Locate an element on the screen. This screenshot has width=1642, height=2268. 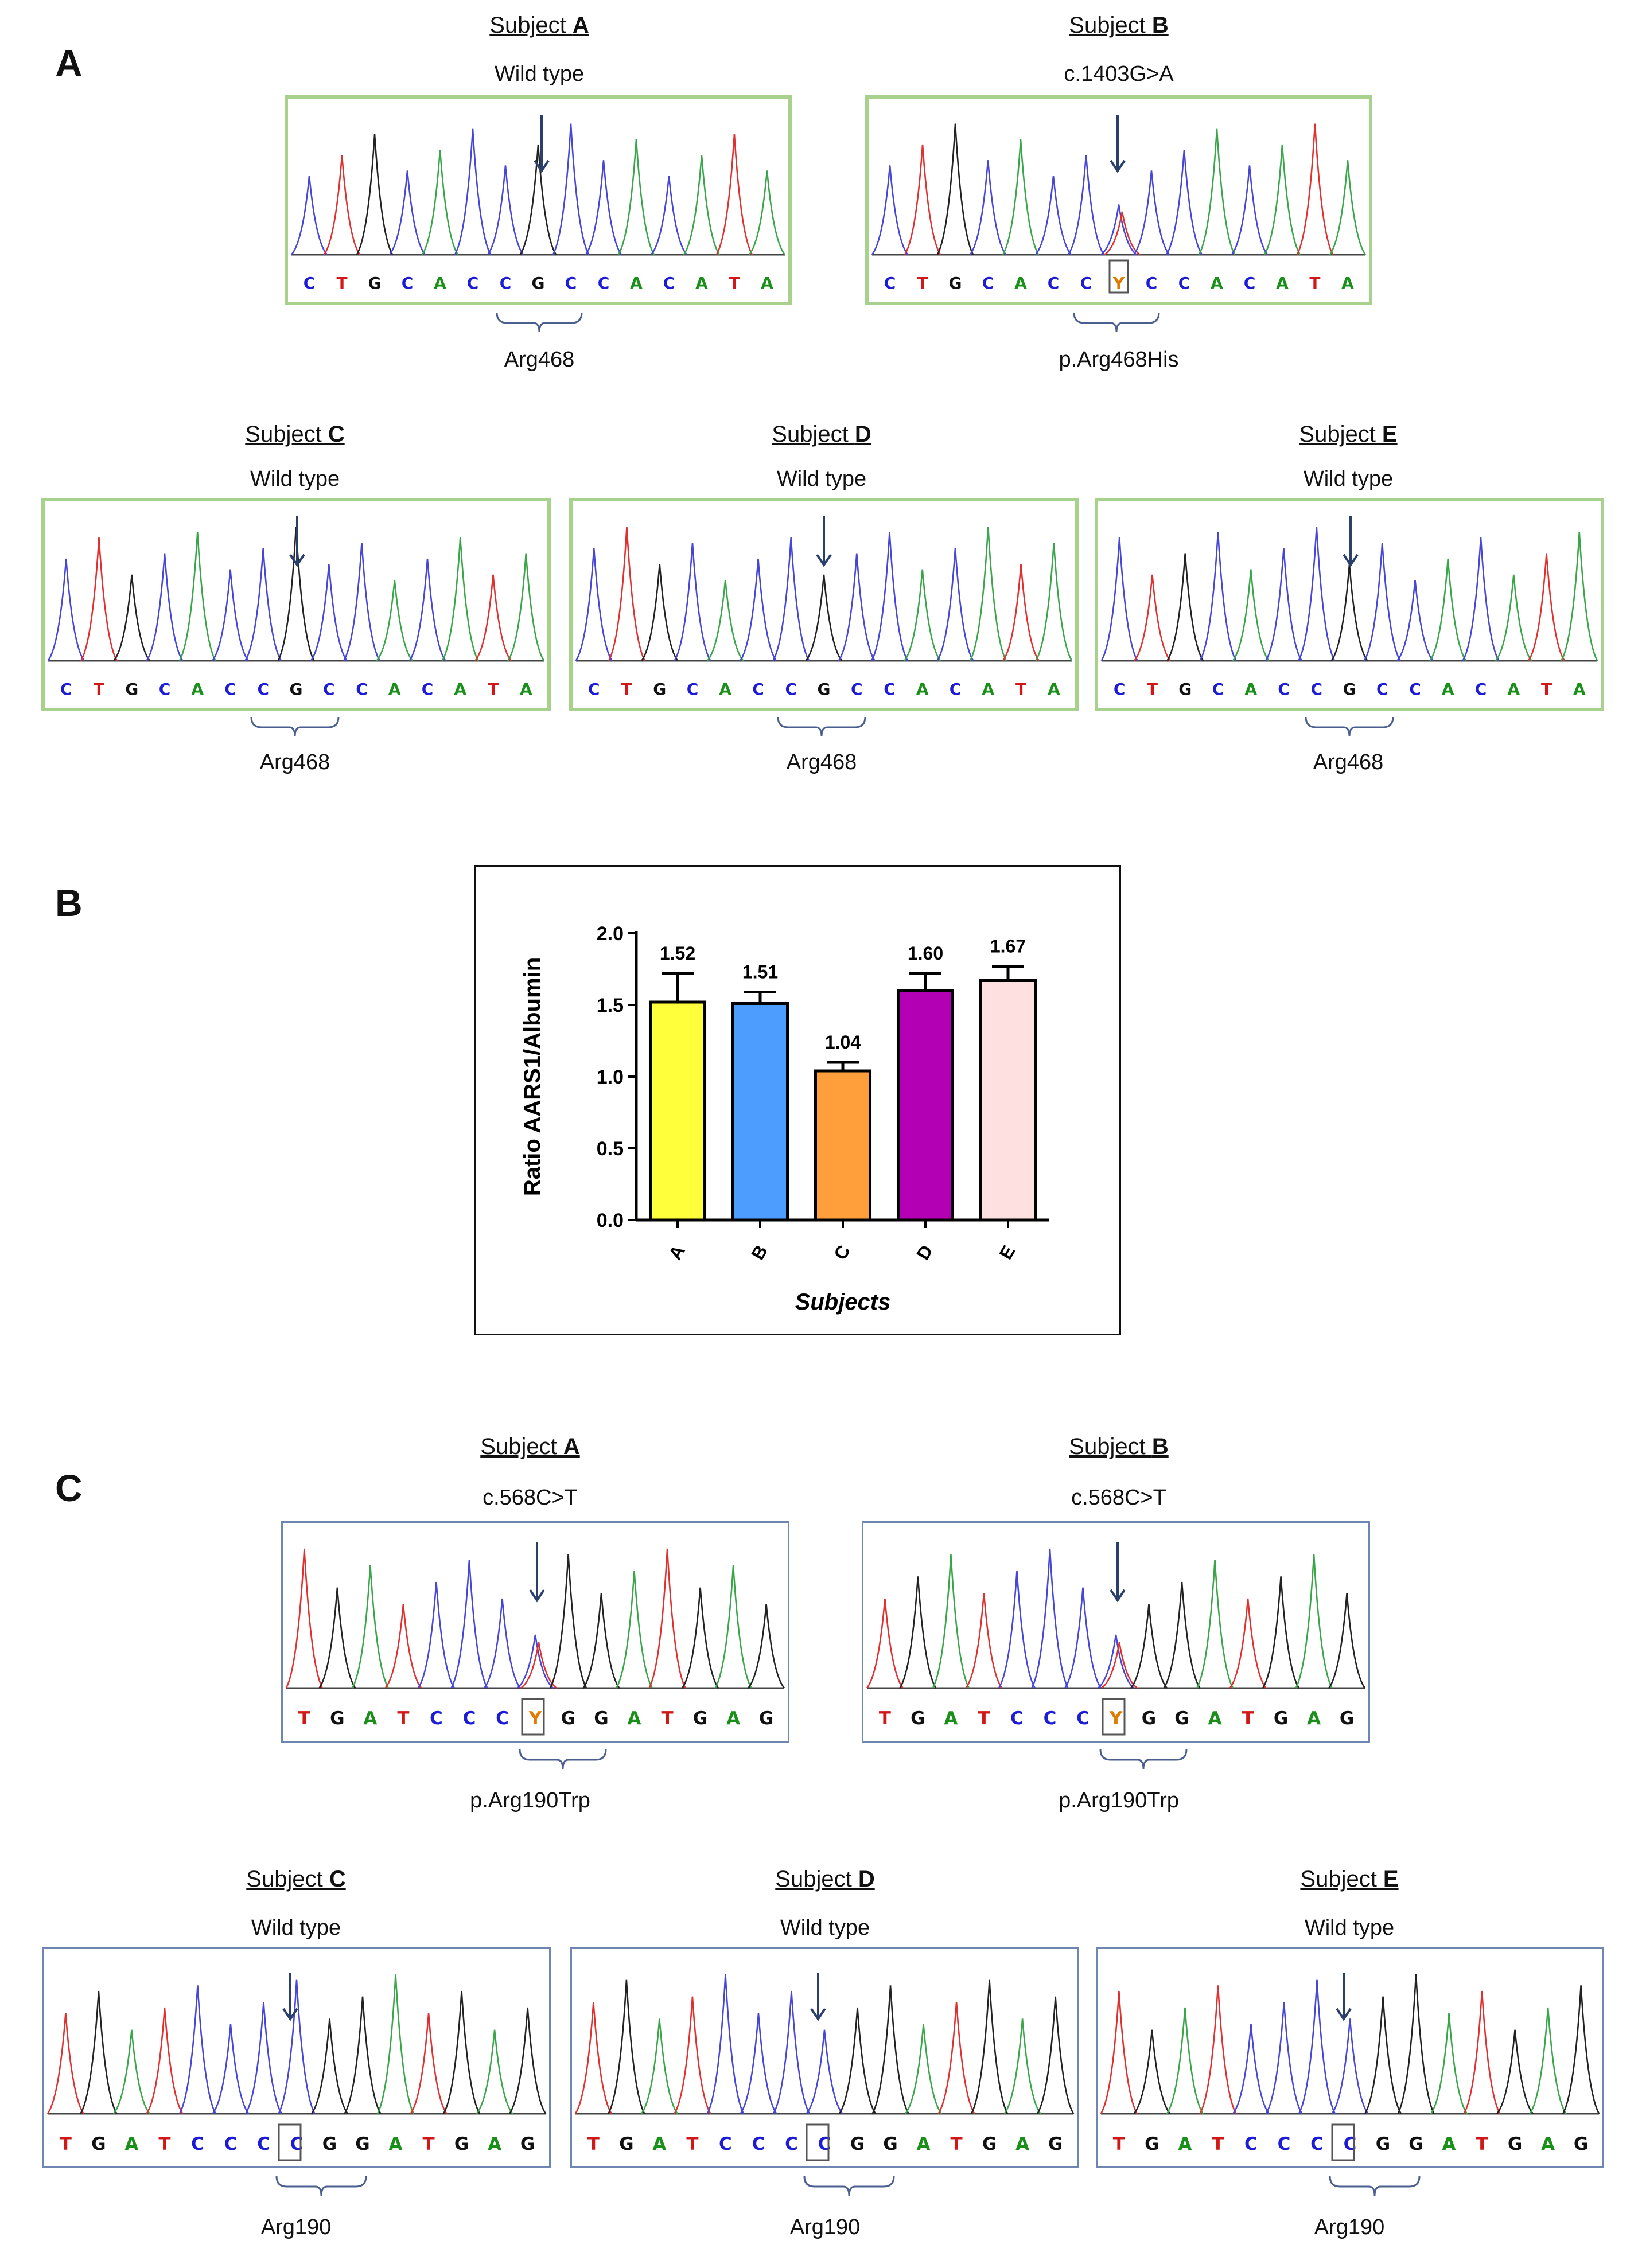
panel-c-subject-c-mutation: Wild type is located at coordinates (296, 1928).